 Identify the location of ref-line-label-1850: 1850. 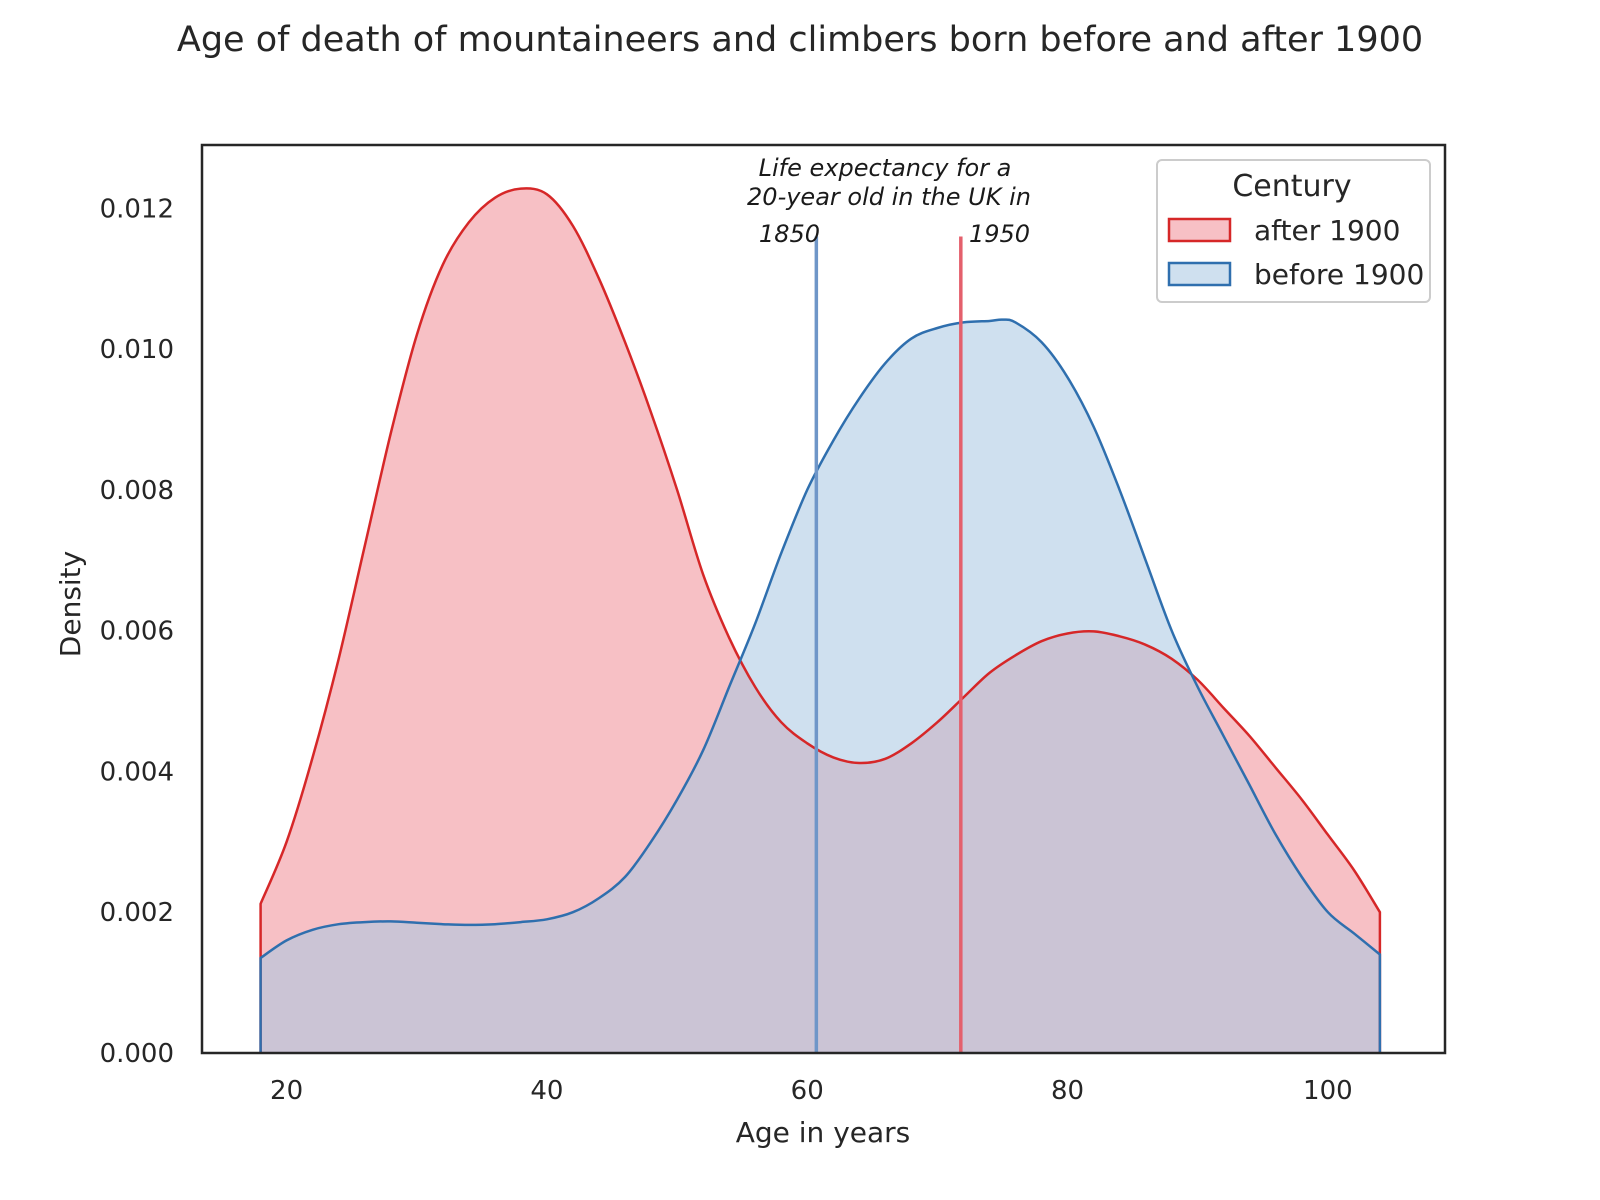
(789, 234).